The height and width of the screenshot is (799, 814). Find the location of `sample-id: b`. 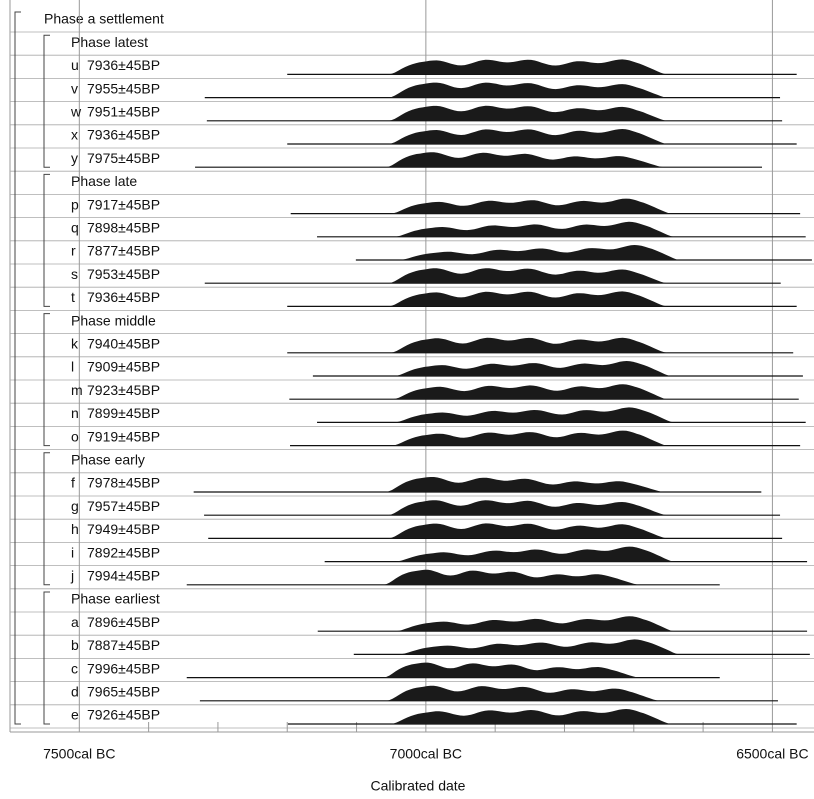

sample-id: b is located at coordinates (75, 645).